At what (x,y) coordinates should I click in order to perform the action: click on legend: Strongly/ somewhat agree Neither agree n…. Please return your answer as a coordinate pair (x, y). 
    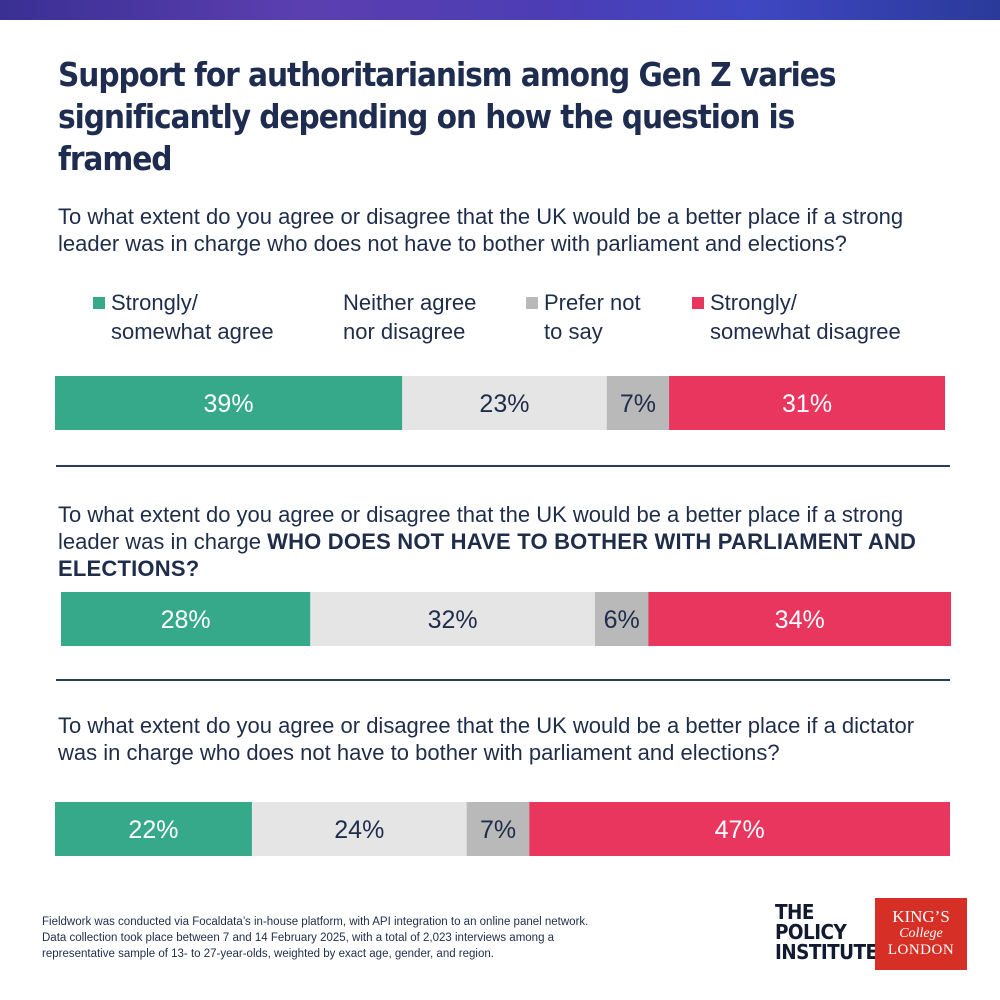
    Looking at the image, I should click on (500, 318).